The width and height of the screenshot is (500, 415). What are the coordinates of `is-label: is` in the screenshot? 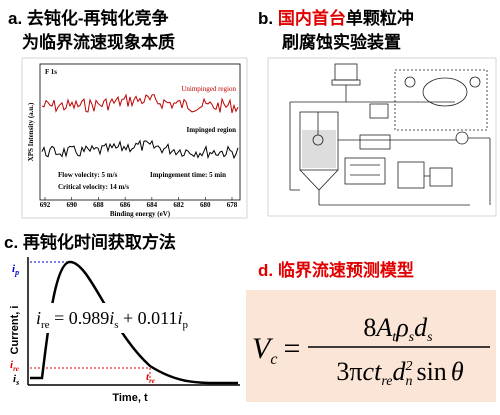 It's located at (16, 380).